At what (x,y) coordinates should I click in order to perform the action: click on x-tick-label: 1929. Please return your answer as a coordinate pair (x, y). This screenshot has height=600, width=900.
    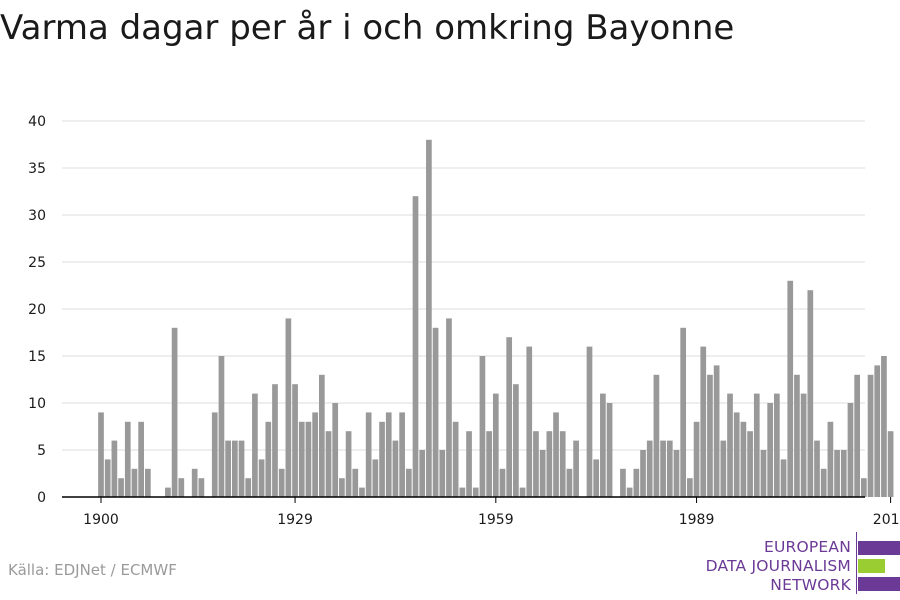
    Looking at the image, I should click on (295, 520).